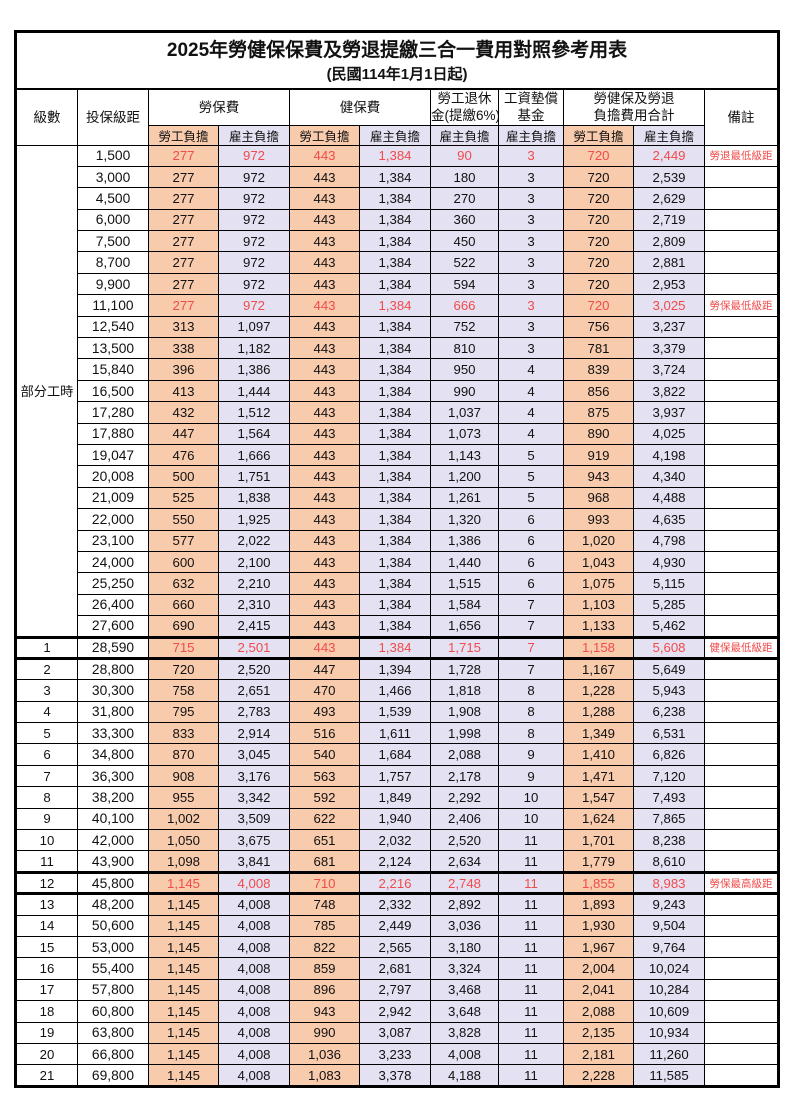 The width and height of the screenshot is (791, 1120). What do you see at coordinates (531, 540) in the screenshot?
I see `wage-fund-employer-cell: 6` at bounding box center [531, 540].